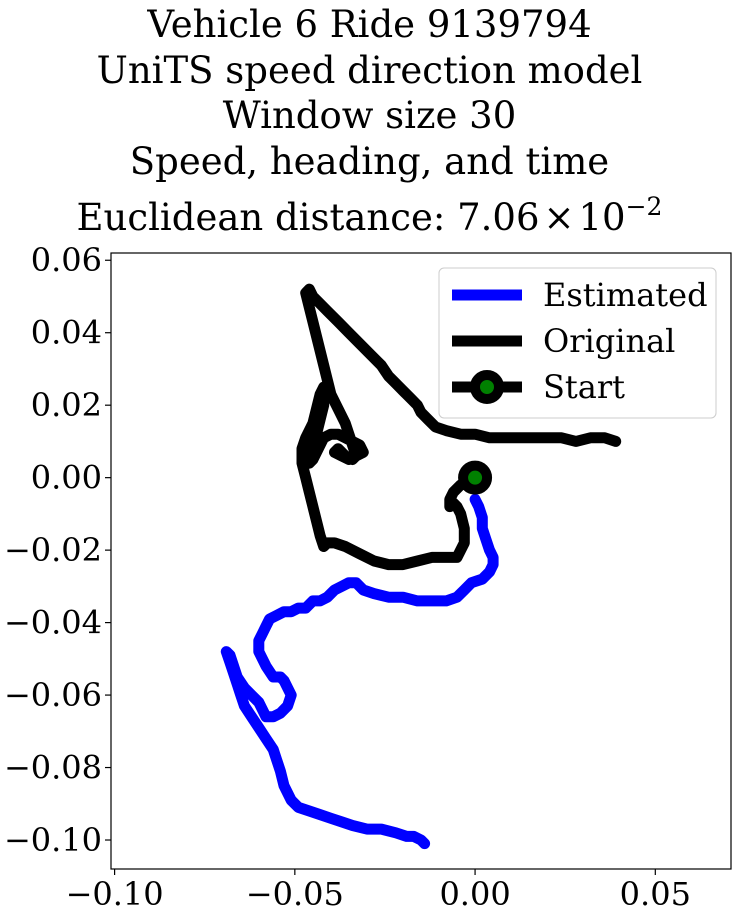 This screenshot has width=739, height=916. Describe the element at coordinates (459, 427) in the screenshot. I see `series-line-original` at that location.